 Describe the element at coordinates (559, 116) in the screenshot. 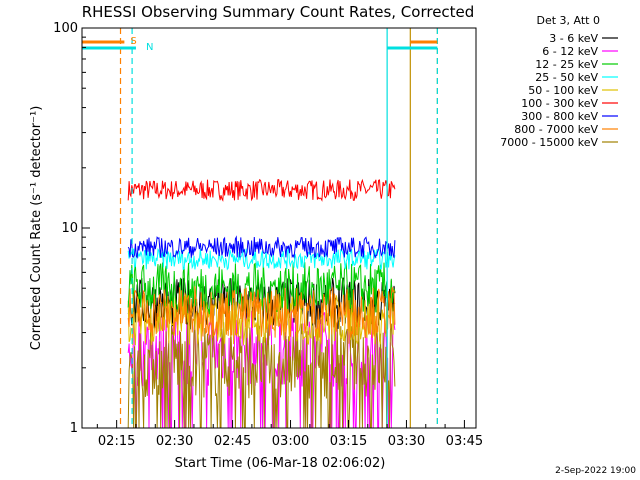

I see `legend-entry-label: 300 - 800 keV` at that location.